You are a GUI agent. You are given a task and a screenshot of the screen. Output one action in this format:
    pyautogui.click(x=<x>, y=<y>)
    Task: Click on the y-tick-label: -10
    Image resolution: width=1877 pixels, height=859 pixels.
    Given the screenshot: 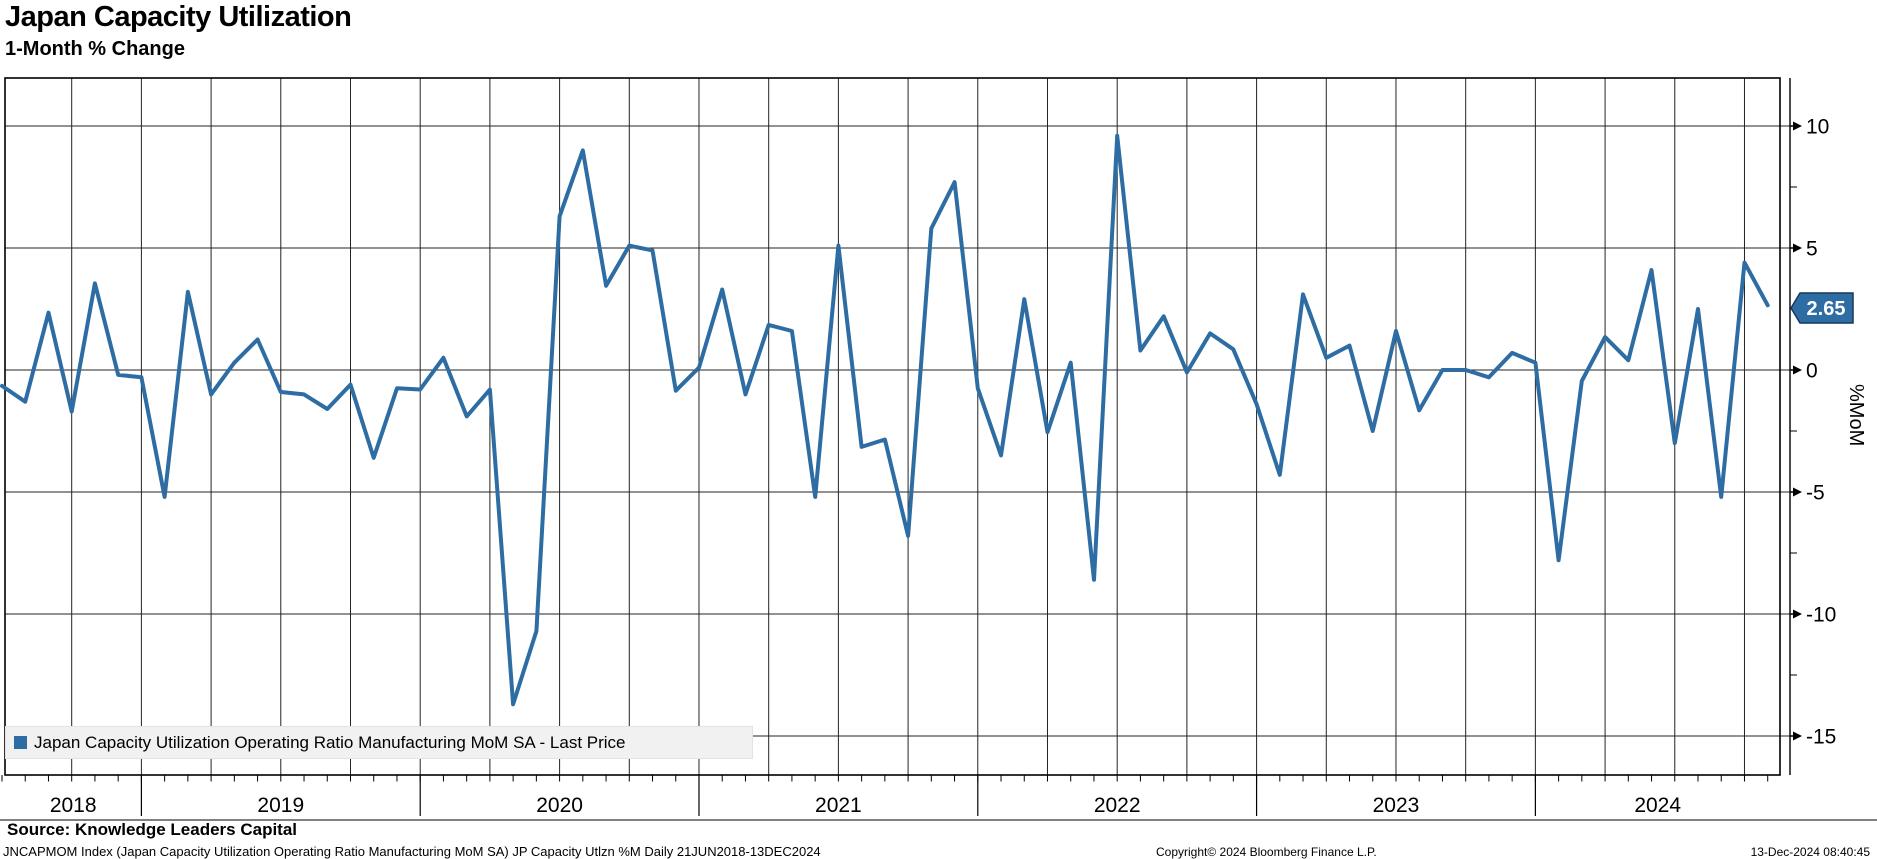 What is the action you would take?
    pyautogui.click(x=1821, y=615)
    